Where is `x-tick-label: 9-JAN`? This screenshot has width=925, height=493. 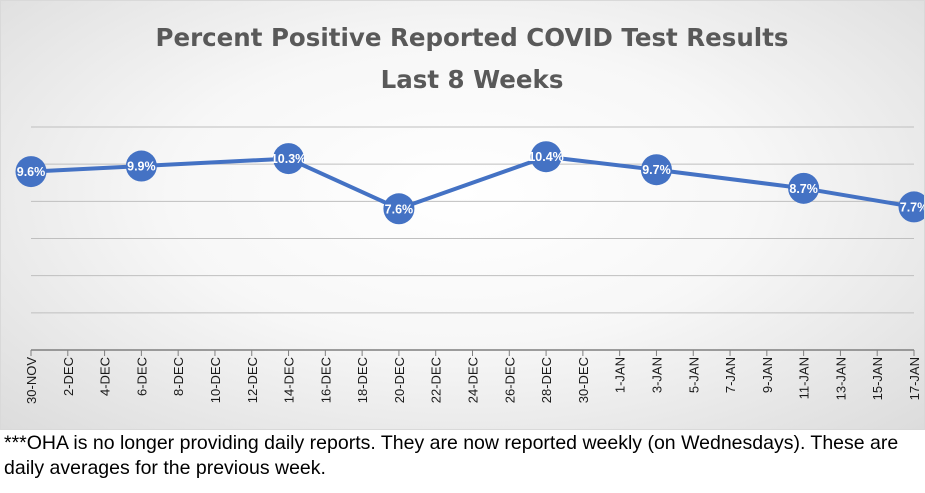 x-tick-label: 9-JAN is located at coordinates (767, 375).